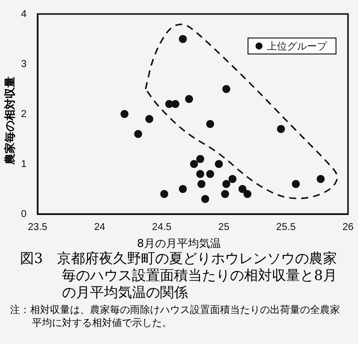 Image resolution: width=358 pixels, height=344 pixels. I want to click on x-tick-label: 23.5, so click(38, 227).